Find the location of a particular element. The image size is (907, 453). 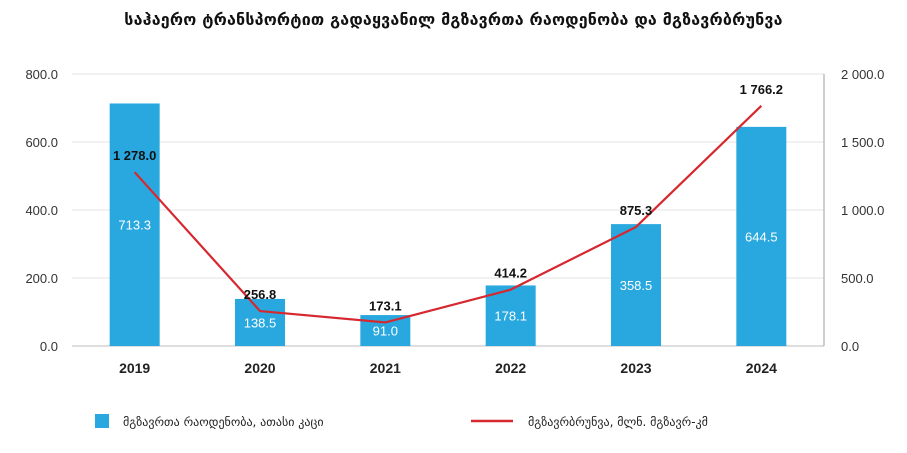

legend-line-label: მგზავრბრუნვა, მლნ. მგზავრ-კმ is located at coordinates (618, 422).